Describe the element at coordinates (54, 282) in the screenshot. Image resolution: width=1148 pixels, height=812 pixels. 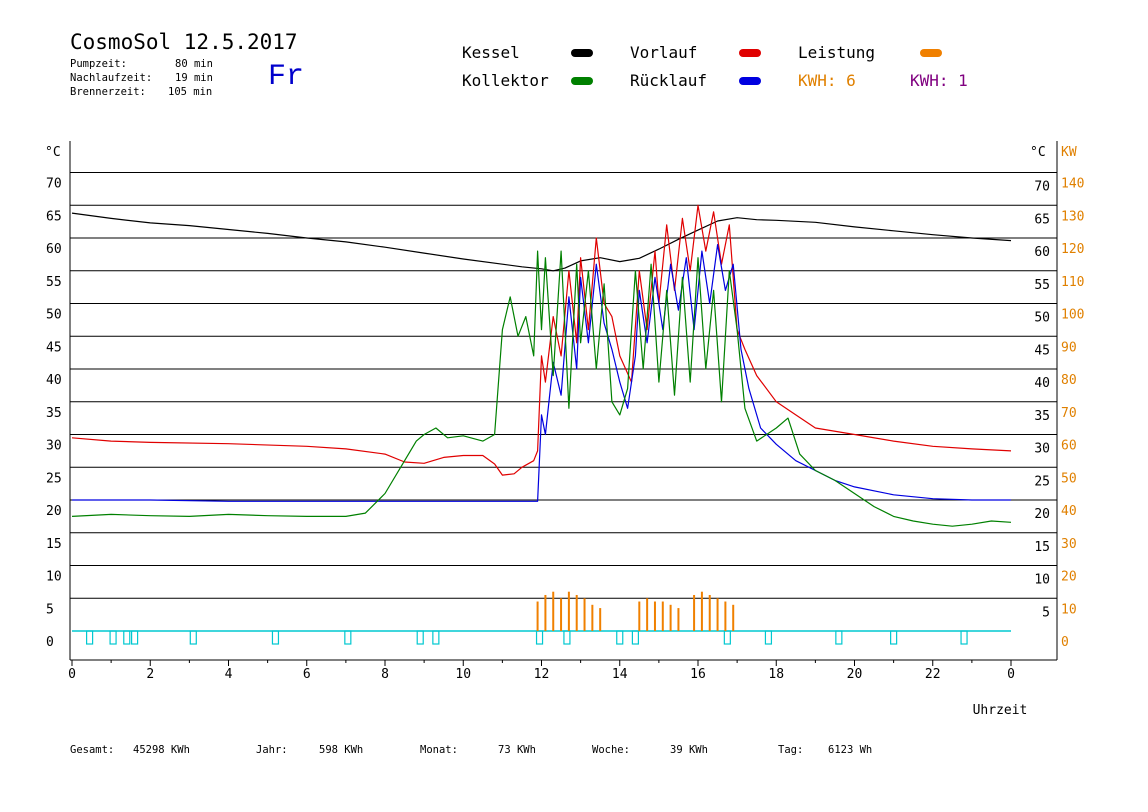
I see `y-tick-label-left: 55` at that location.